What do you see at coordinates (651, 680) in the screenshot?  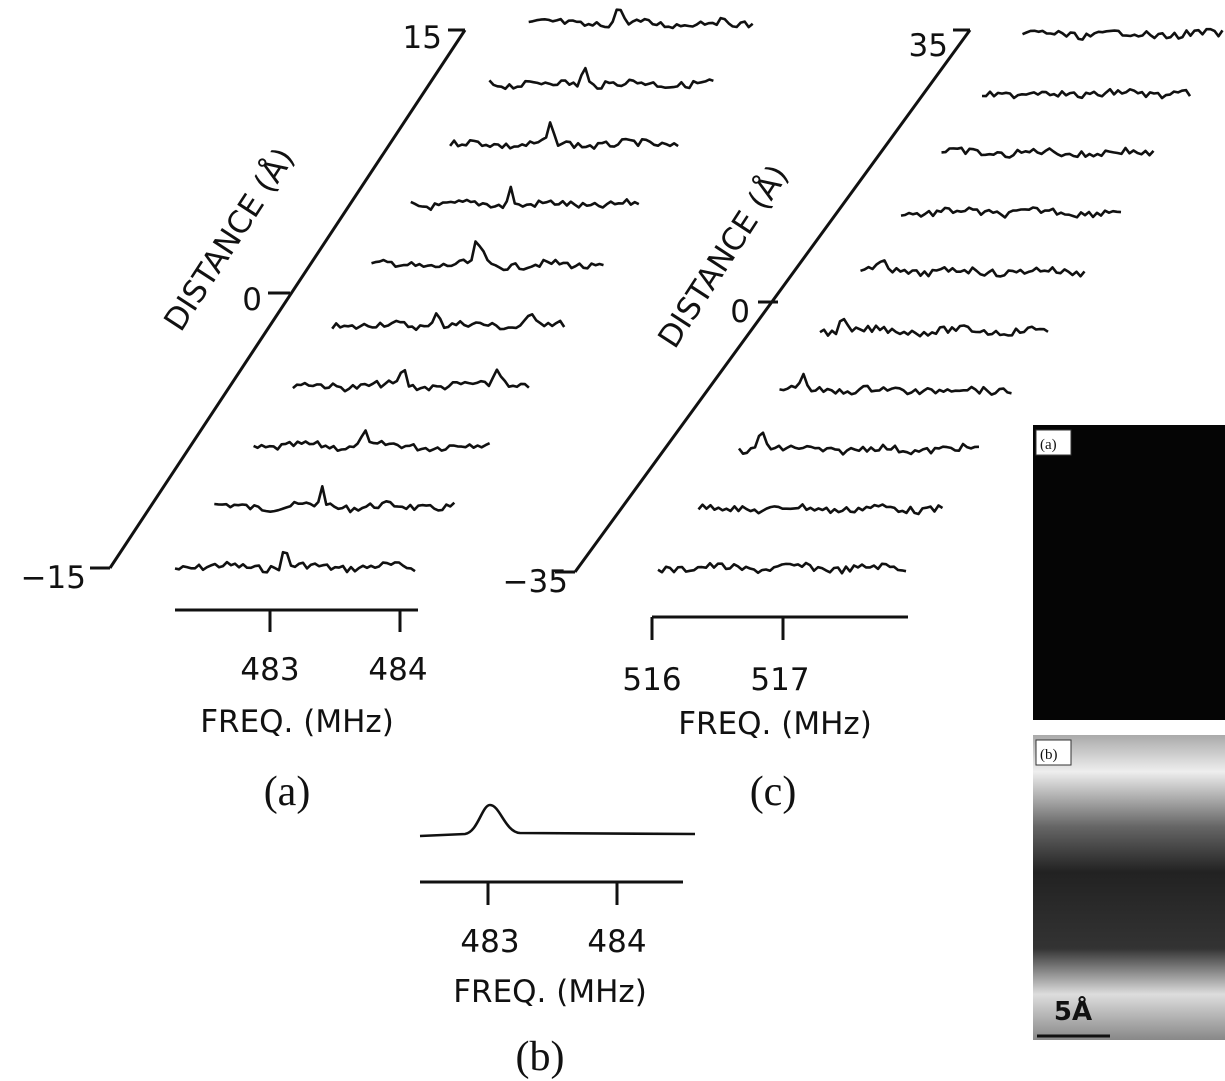 I see `x-tick-label: 516` at bounding box center [651, 680].